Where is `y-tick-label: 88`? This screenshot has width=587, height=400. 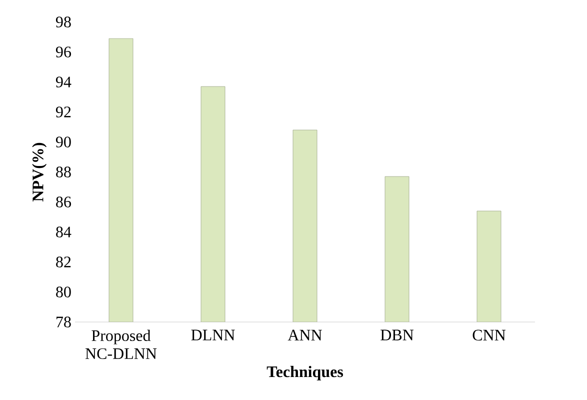 y-tick-label: 88 is located at coordinates (63, 172).